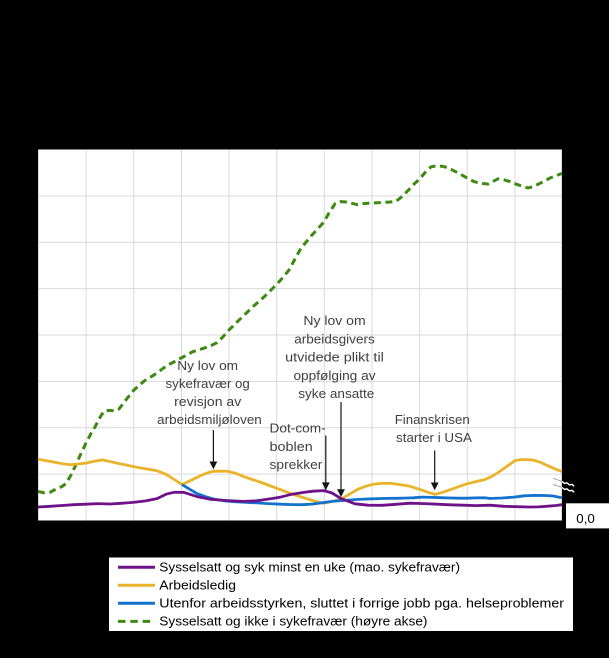 The width and height of the screenshot is (609, 658). Describe the element at coordinates (197, 585) in the screenshot. I see `svg-text: Arbeidsledig` at that location.